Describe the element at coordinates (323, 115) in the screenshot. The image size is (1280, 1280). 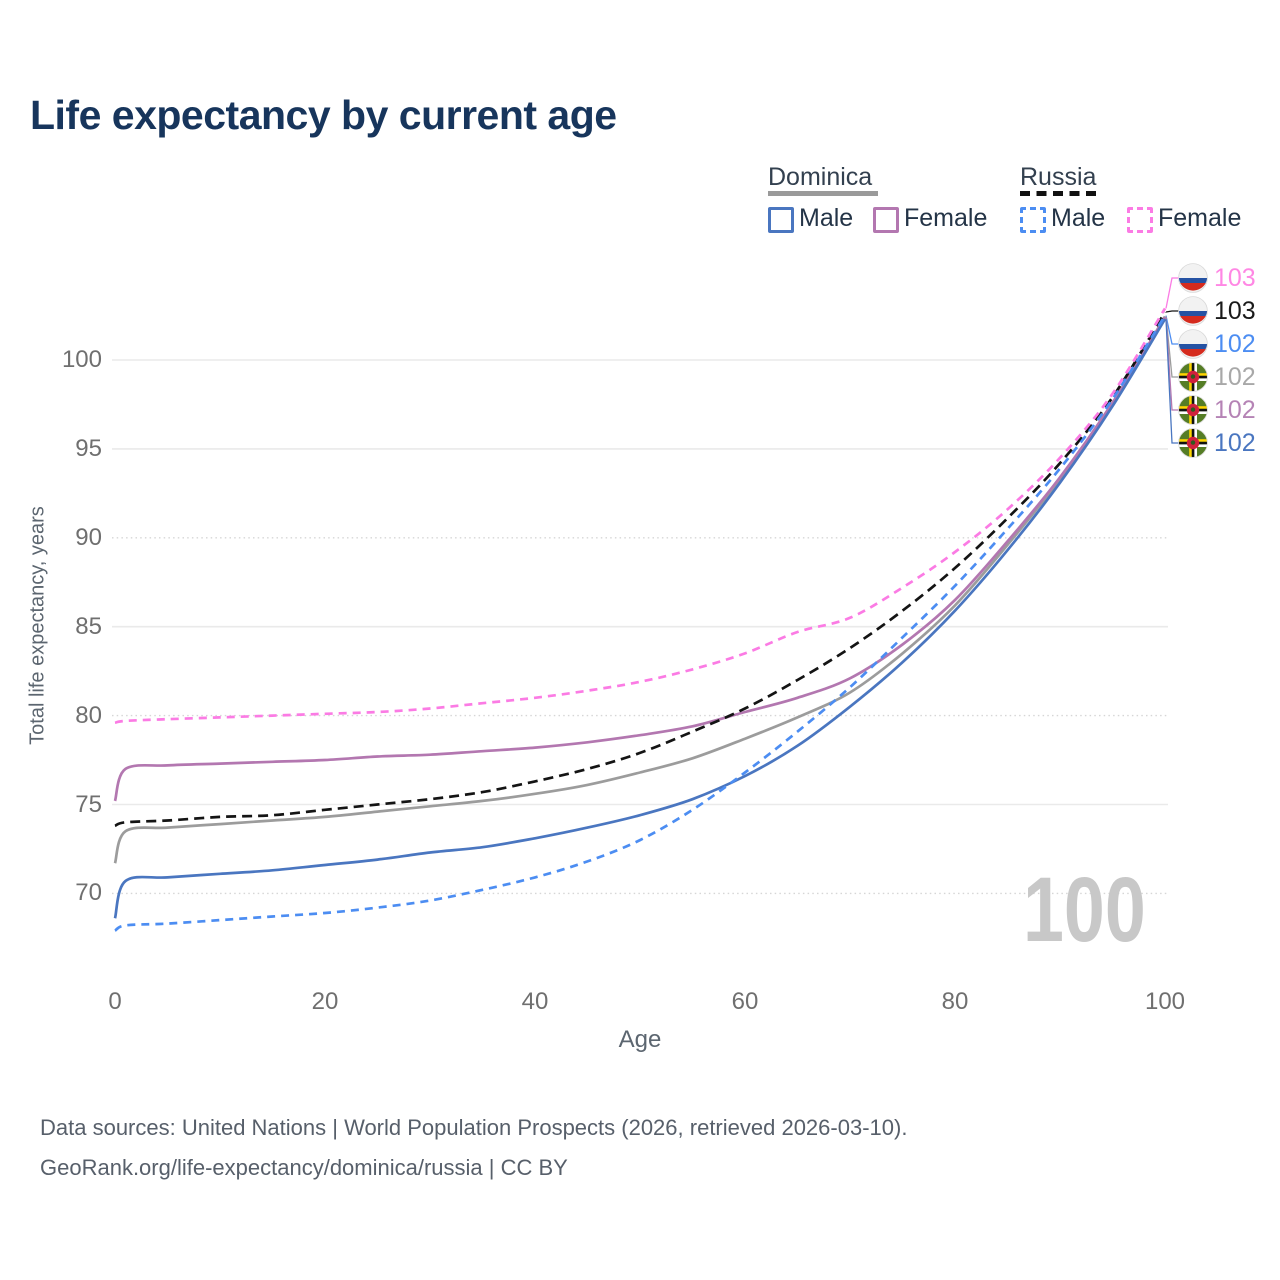
I see `page-title: Life expectancy by current age` at that location.